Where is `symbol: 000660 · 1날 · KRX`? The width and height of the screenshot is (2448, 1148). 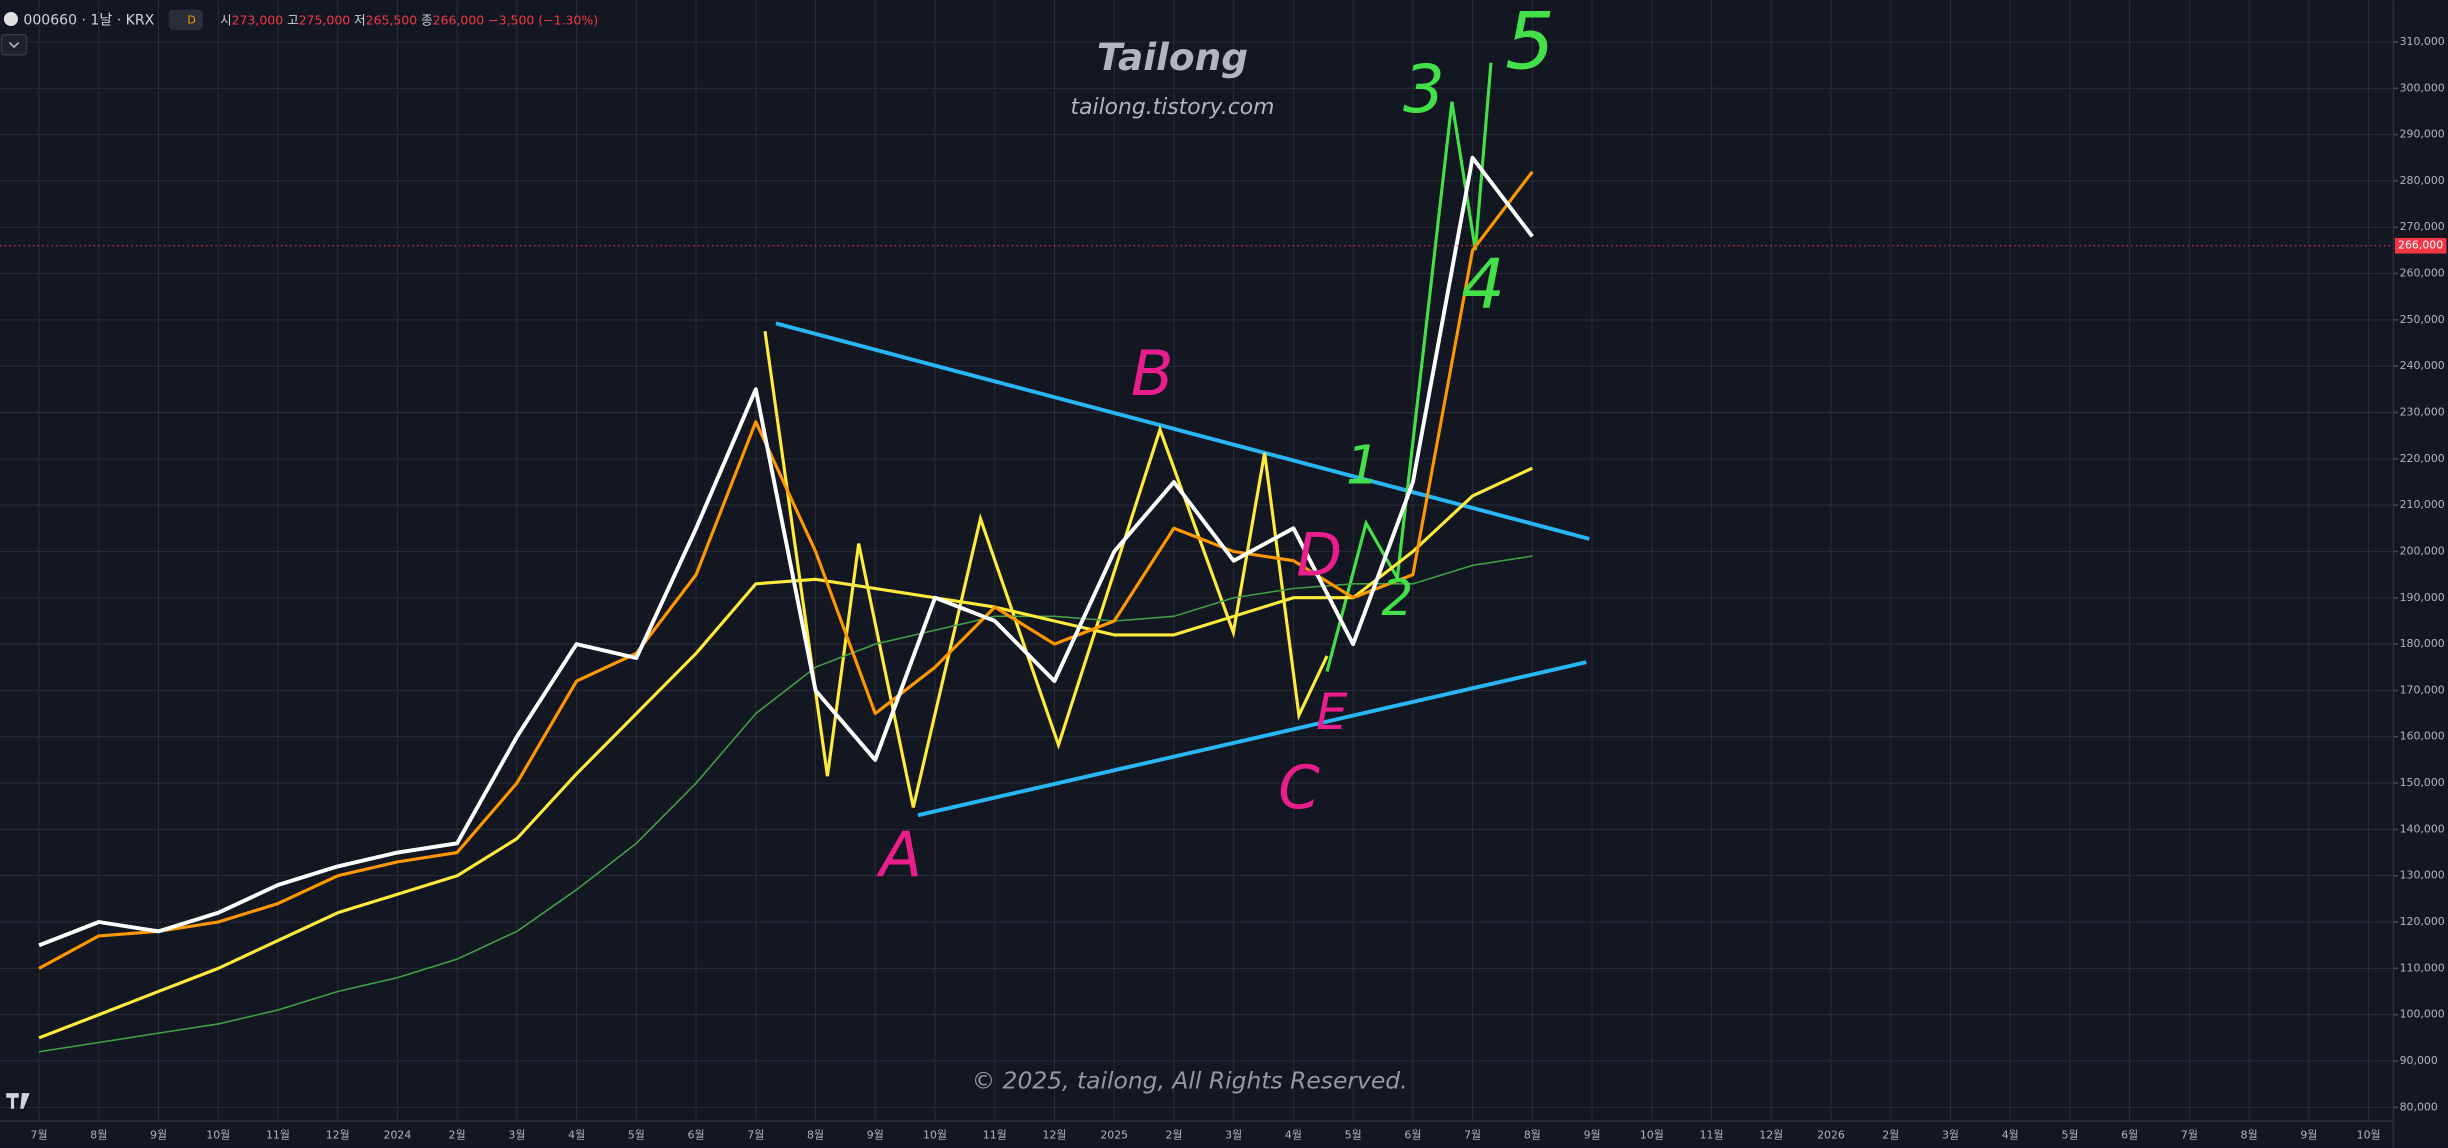 symbol: 000660 · 1날 · KRX is located at coordinates (88, 21).